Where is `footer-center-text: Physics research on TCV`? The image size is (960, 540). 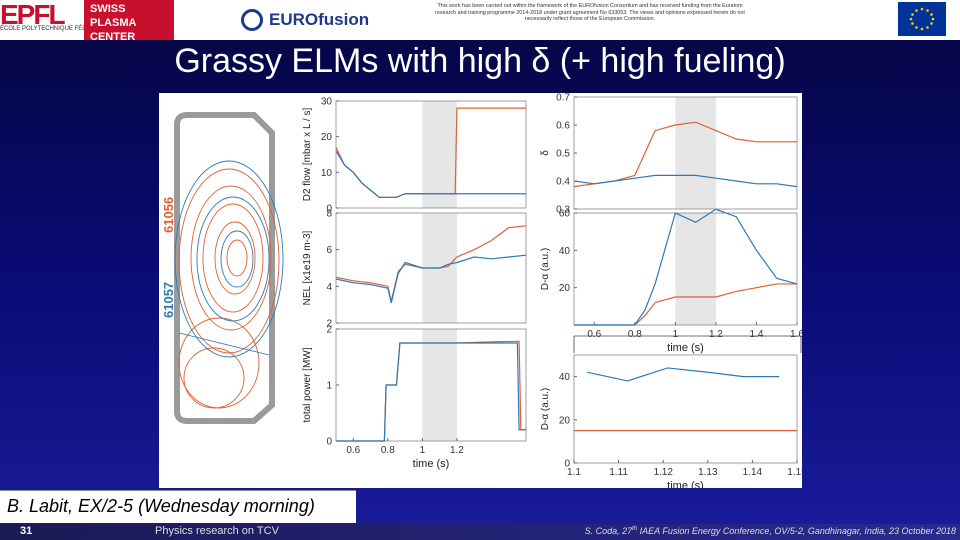
footer-center-text: Physics research on TCV is located at coordinates (217, 531).